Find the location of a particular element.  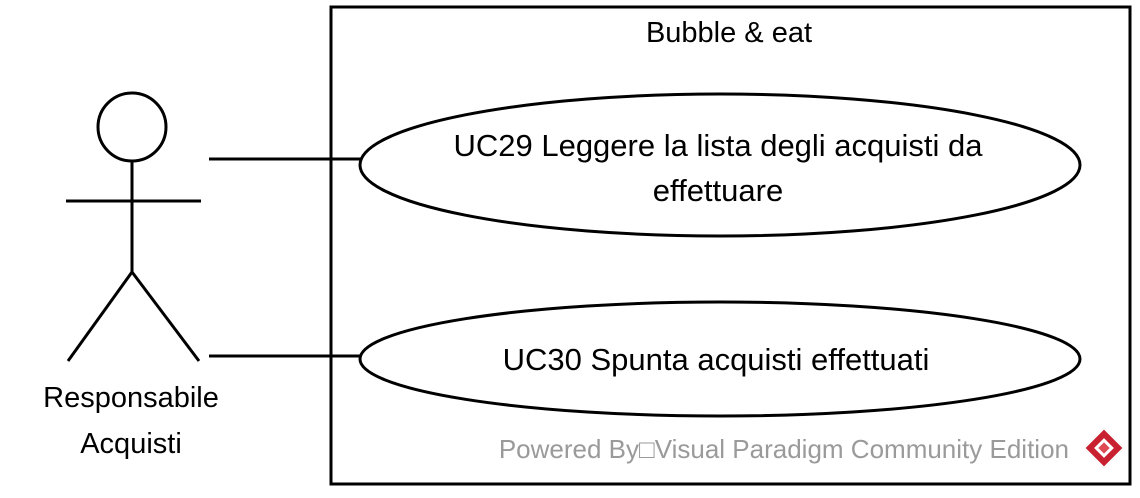

use-case-uc30-label: UC30 Spunta acquisti effettuati is located at coordinates (716, 359).